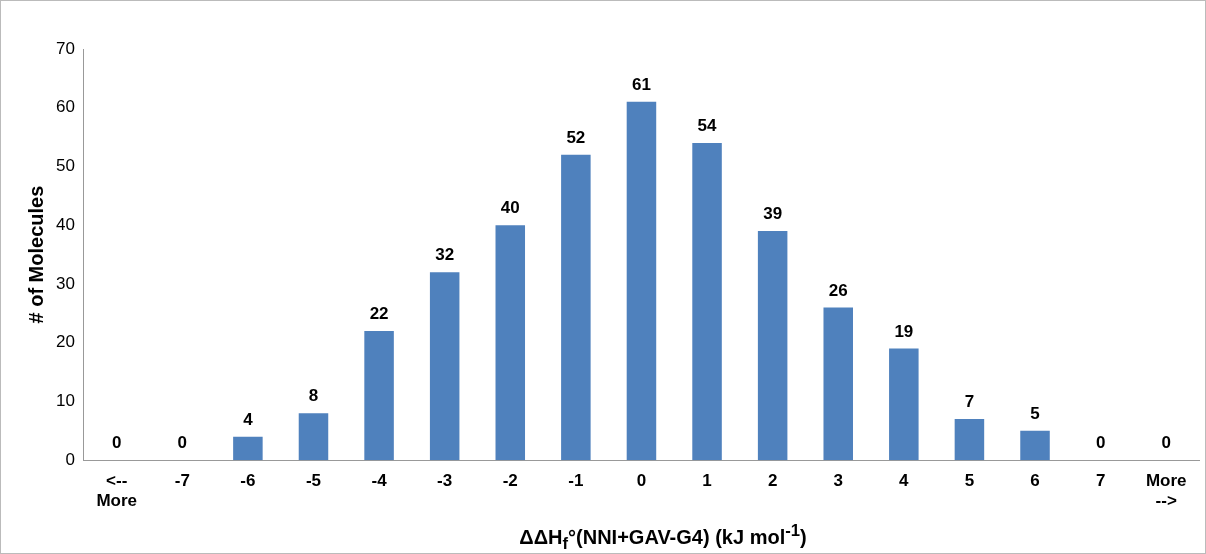 The image size is (1206, 554). Describe the element at coordinates (510, 481) in the screenshot. I see `x-tick-label: -2` at that location.